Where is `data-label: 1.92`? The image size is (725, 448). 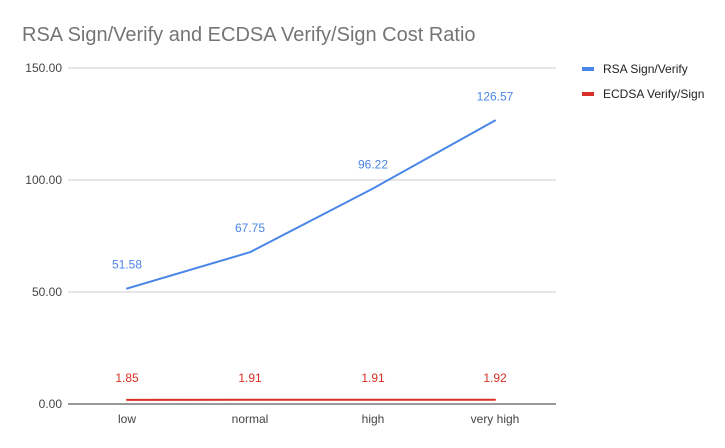
data-label: 1.92 is located at coordinates (495, 378).